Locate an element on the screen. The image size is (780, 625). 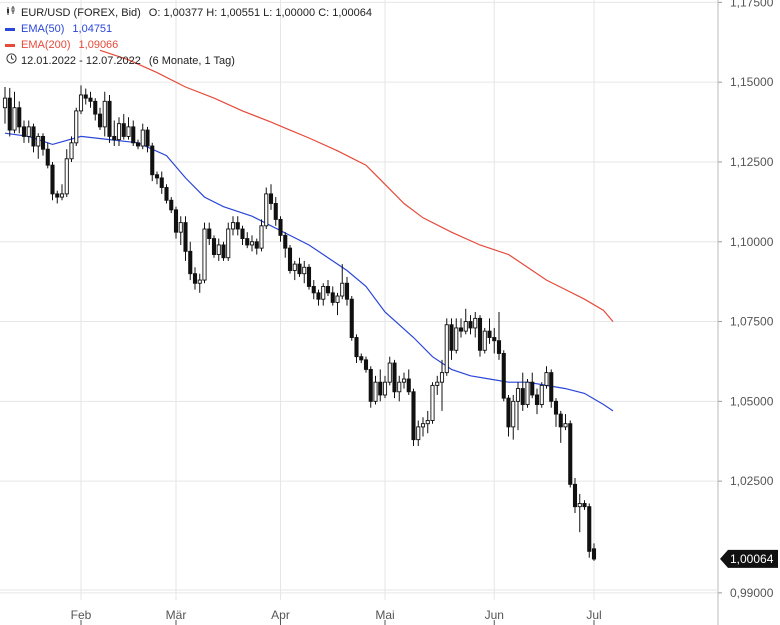
y-tick-label: 1,02500 is located at coordinates (752, 481).